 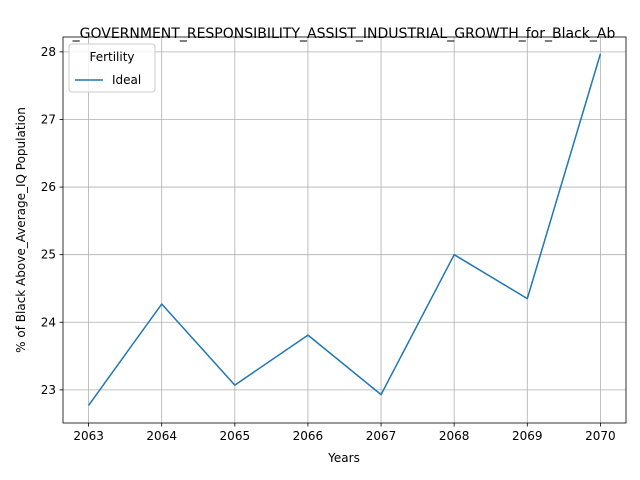 I want to click on y-tick-label: 23, so click(x=48, y=390).